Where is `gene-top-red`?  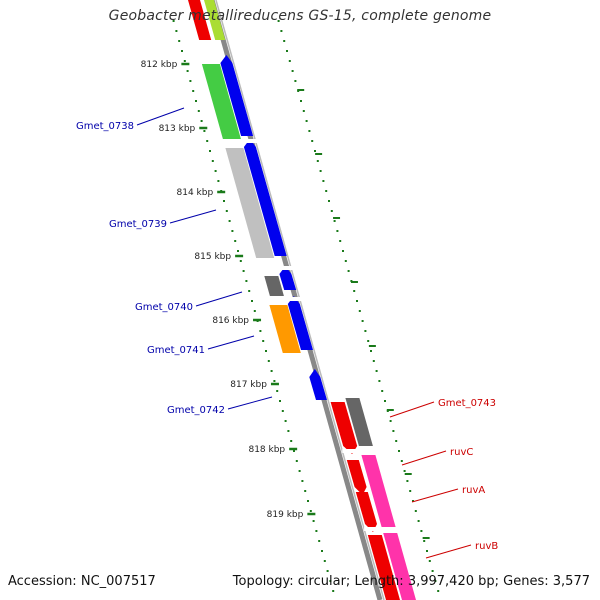
gene-top-red is located at coordinates (200, 20).